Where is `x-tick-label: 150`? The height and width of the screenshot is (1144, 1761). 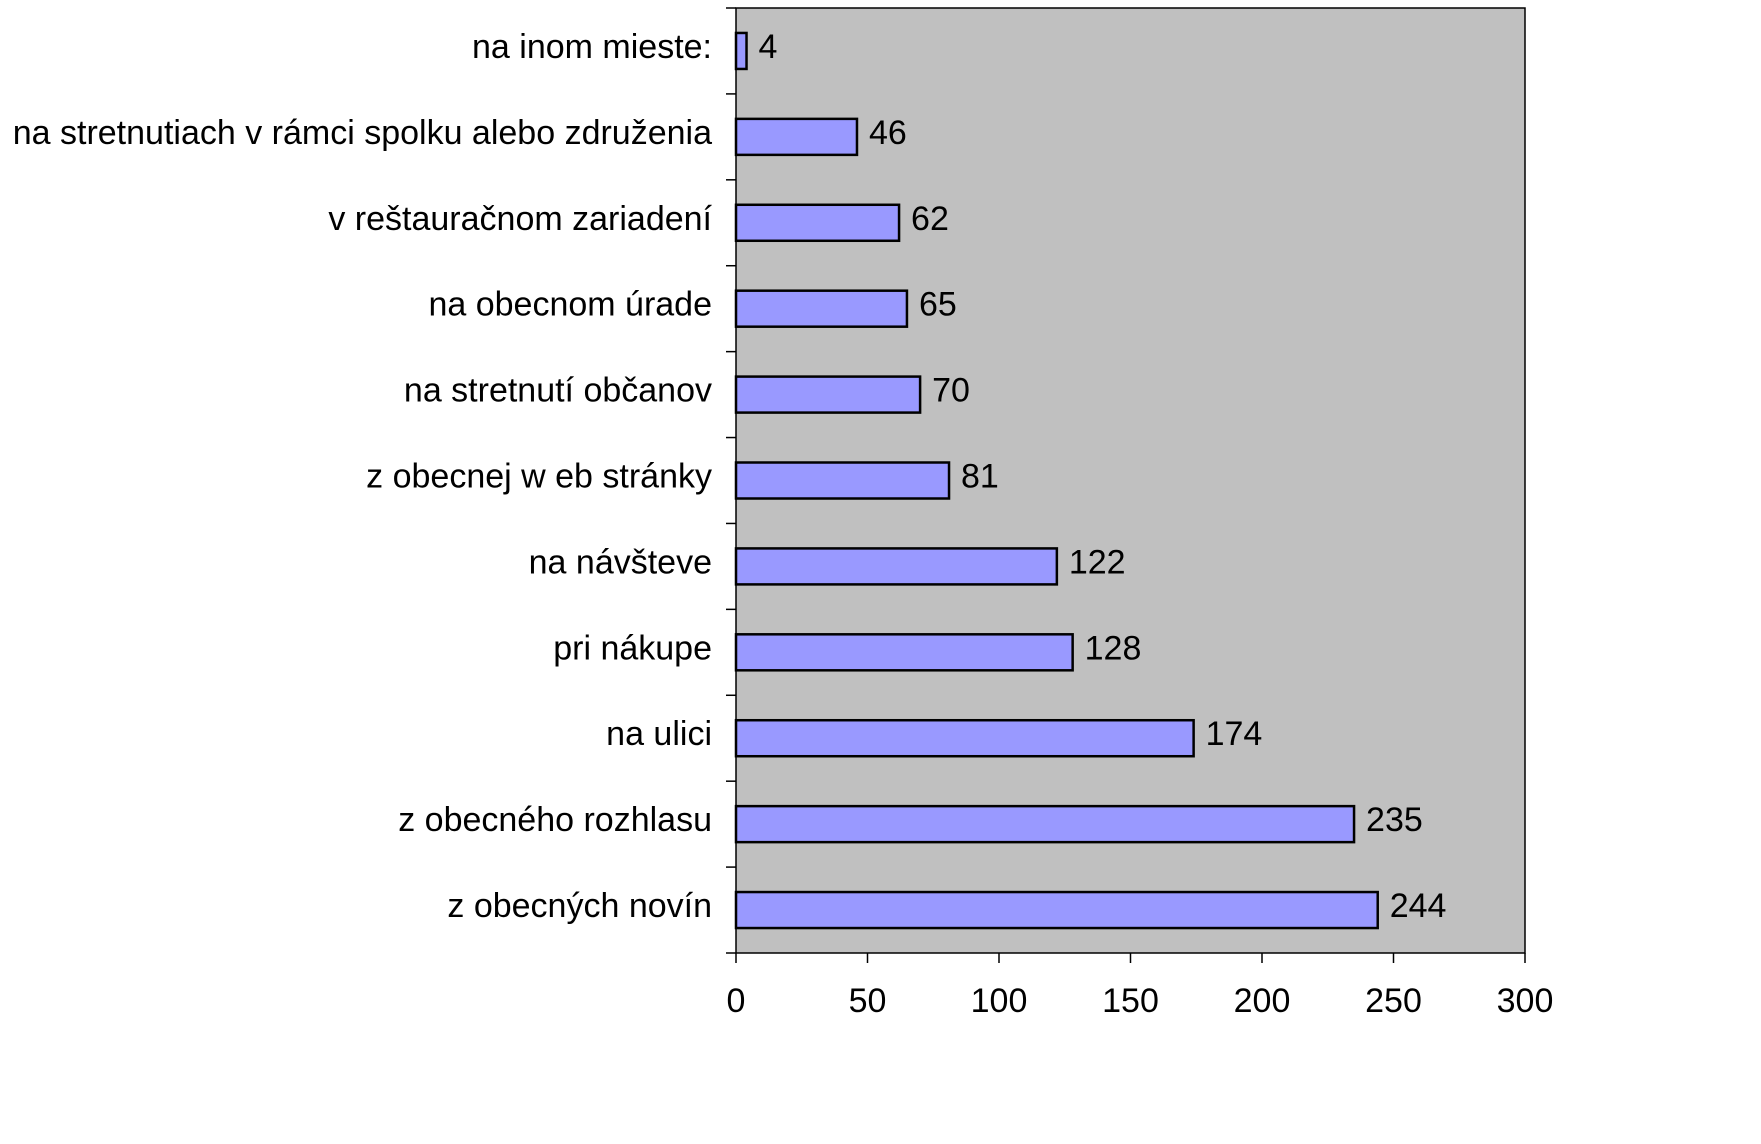 x-tick-label: 150 is located at coordinates (1130, 1001).